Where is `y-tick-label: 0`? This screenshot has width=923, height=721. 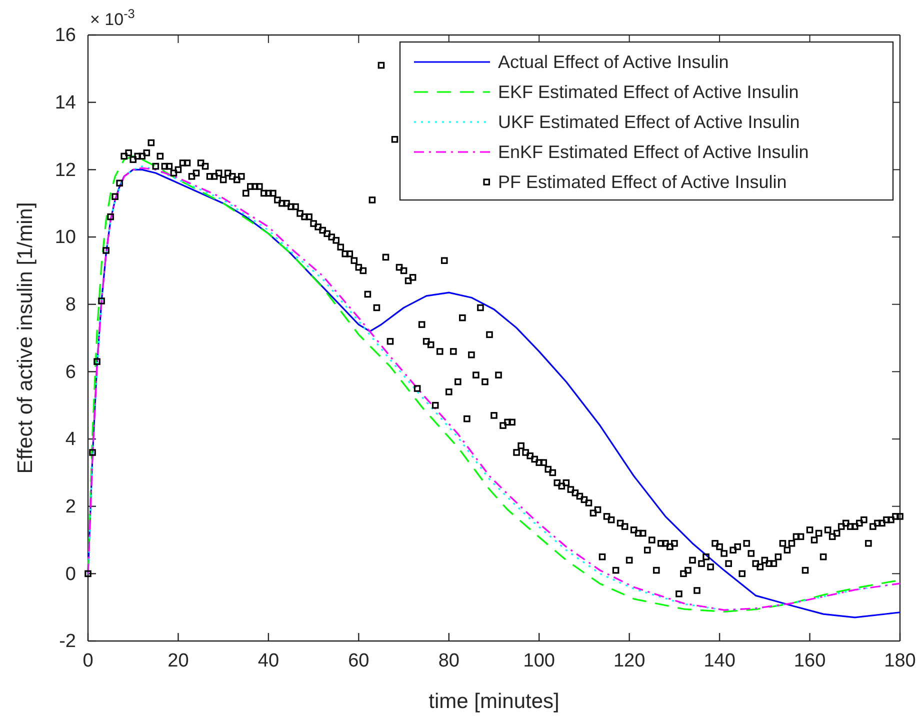 y-tick-label: 0 is located at coordinates (70, 574).